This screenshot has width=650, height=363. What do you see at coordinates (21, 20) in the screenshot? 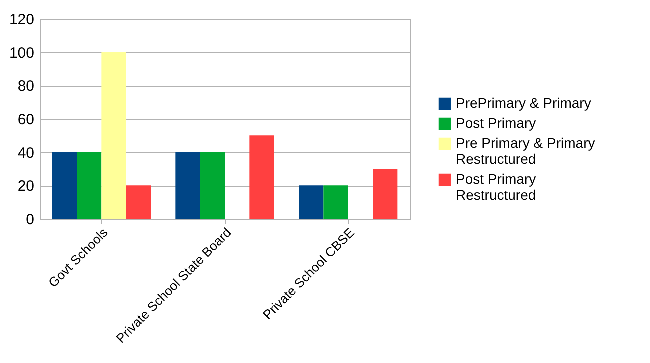
I see `y-tick-label: 120` at bounding box center [21, 20].